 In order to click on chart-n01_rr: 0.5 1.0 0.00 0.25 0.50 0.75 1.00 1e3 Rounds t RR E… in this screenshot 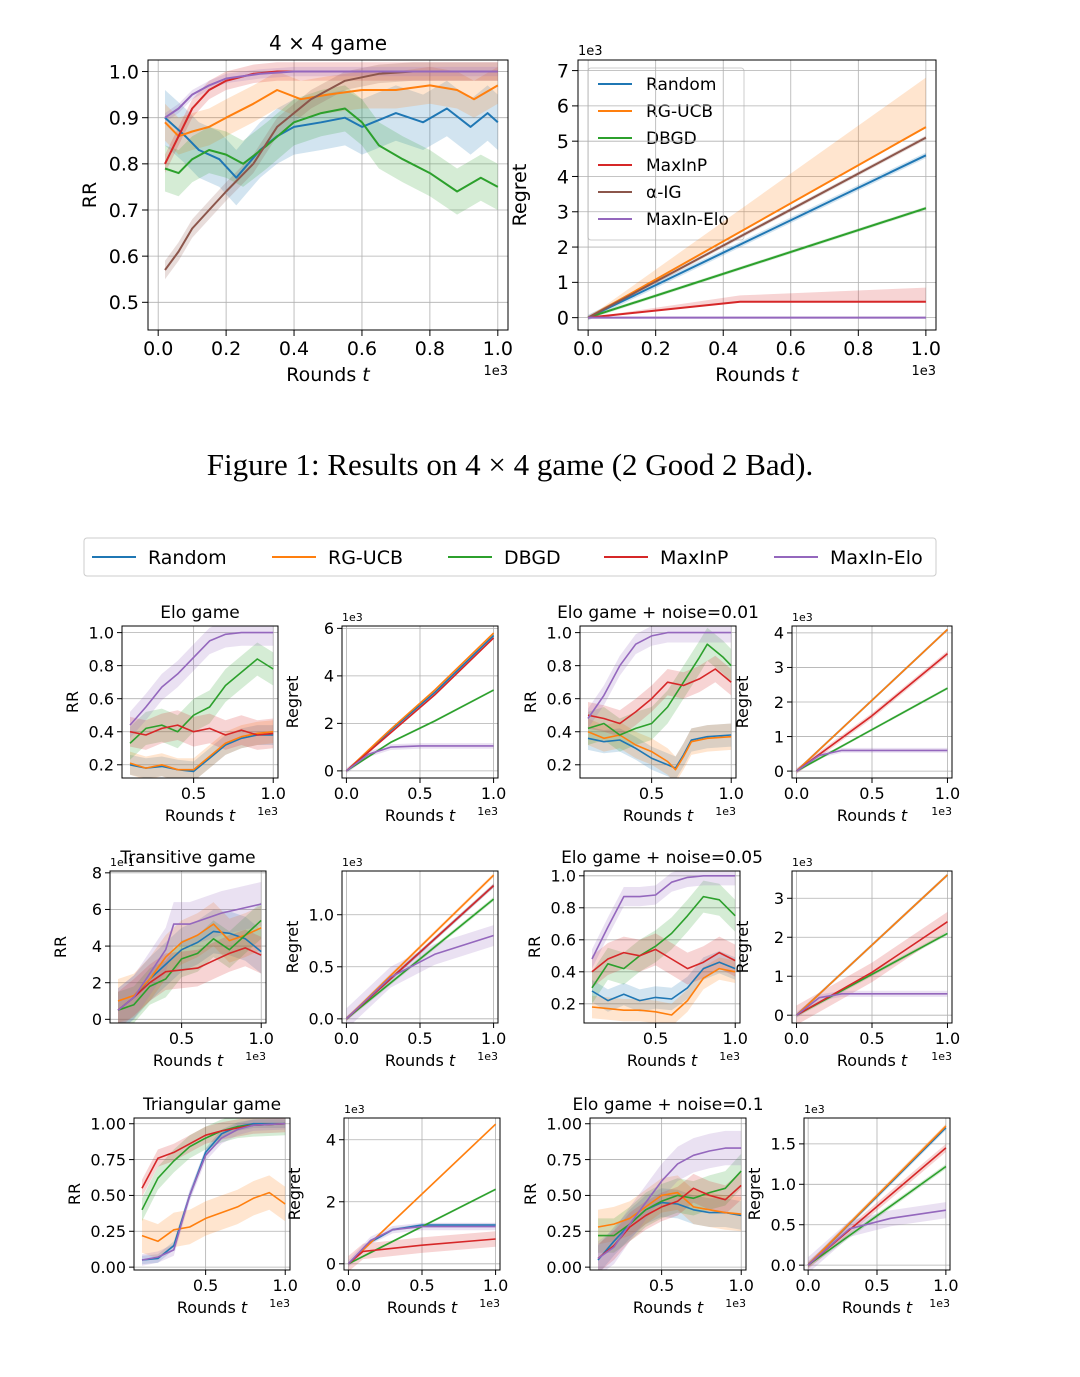, I will do `click(642, 1206)`.